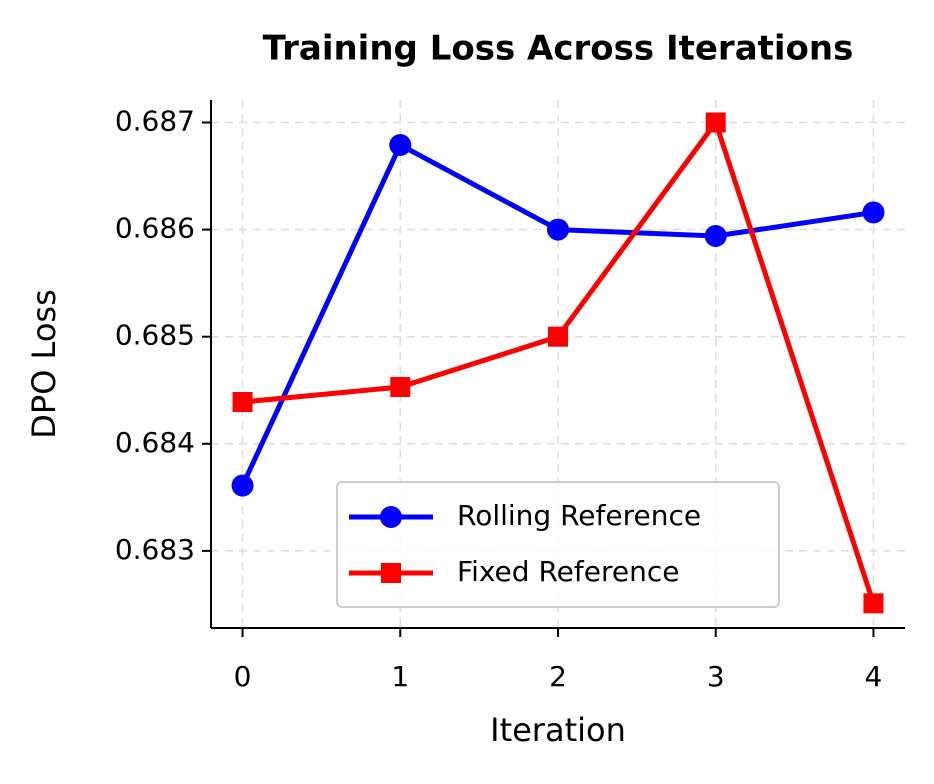 The image size is (934, 784). What do you see at coordinates (558, 676) in the screenshot?
I see `x-tick-label: 2` at bounding box center [558, 676].